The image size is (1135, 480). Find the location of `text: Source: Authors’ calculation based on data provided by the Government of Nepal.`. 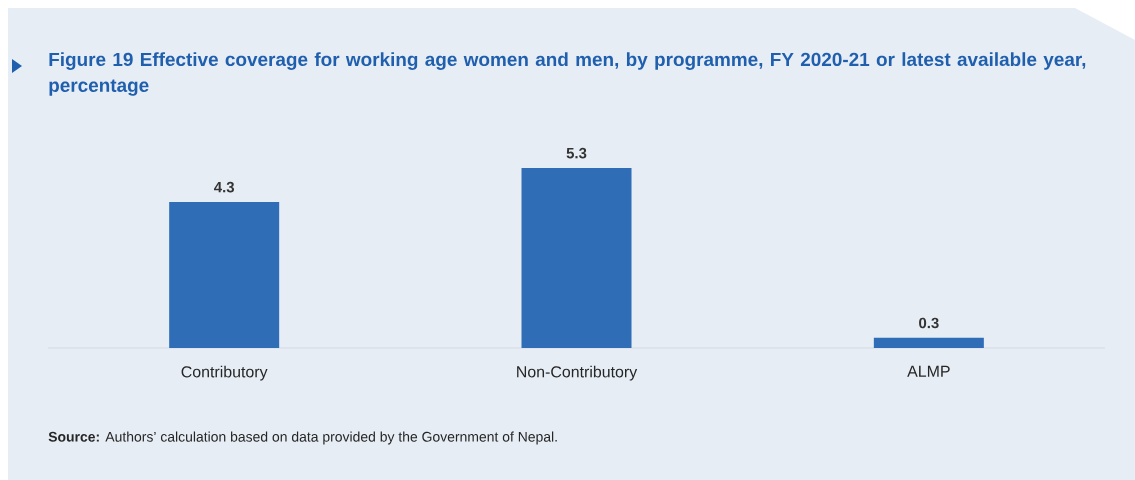

text: Source: Authors’ calculation based on data provided by the Government of Nepal. is located at coordinates (302, 438).